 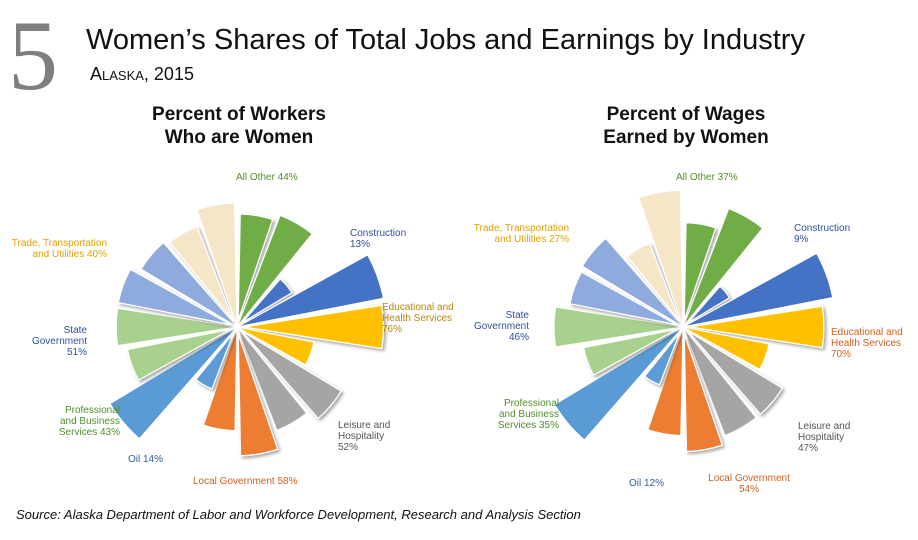 What do you see at coordinates (501, 326) in the screenshot?
I see `right-label-state-gov: State Government 46%` at bounding box center [501, 326].